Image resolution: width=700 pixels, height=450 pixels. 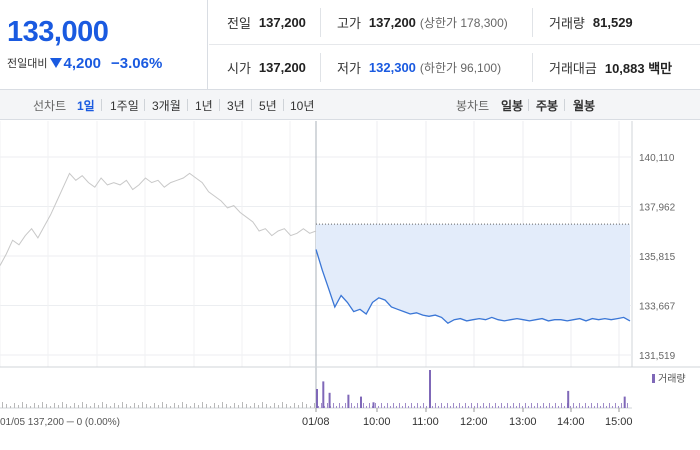 What do you see at coordinates (463, 23) in the screenshot?
I see `upper-limit: (상한가 178,300)` at bounding box center [463, 23].